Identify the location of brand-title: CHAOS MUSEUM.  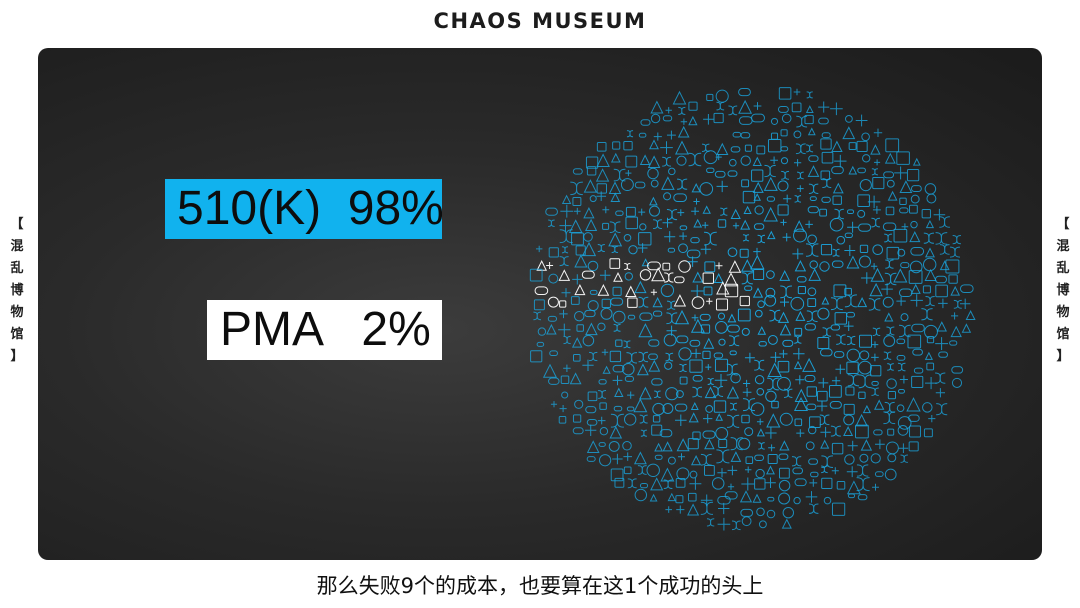
(540, 21).